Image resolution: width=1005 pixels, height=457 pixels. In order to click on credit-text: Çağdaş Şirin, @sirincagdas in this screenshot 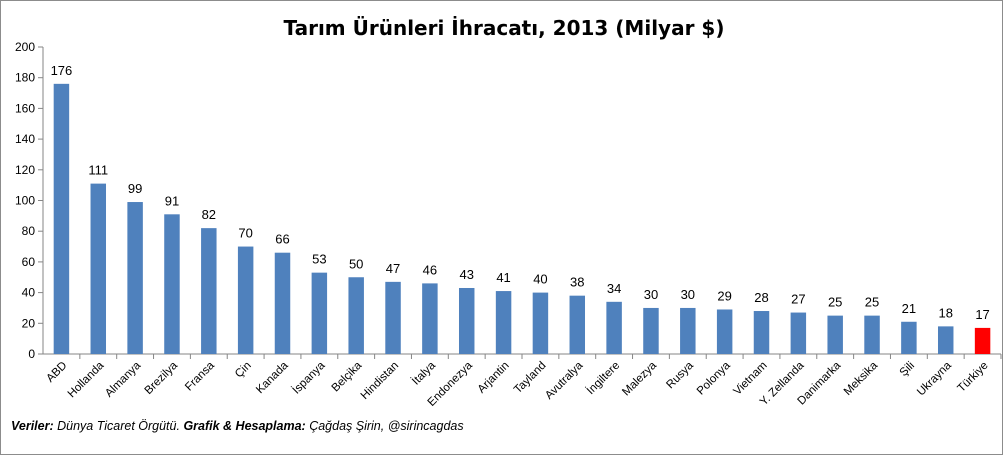, I will do `click(384, 426)`.